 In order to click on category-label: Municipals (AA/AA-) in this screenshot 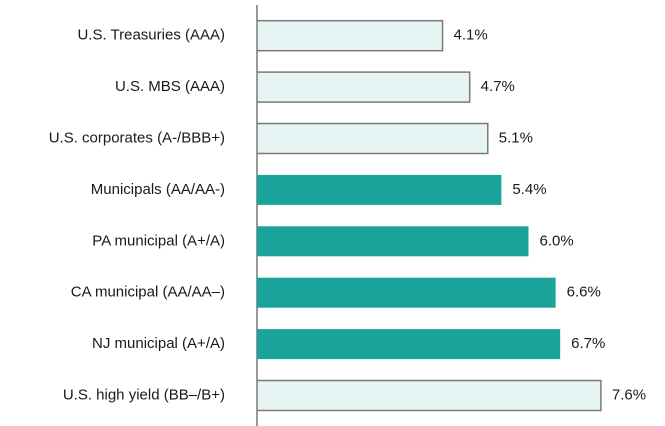, I will do `click(158, 189)`.